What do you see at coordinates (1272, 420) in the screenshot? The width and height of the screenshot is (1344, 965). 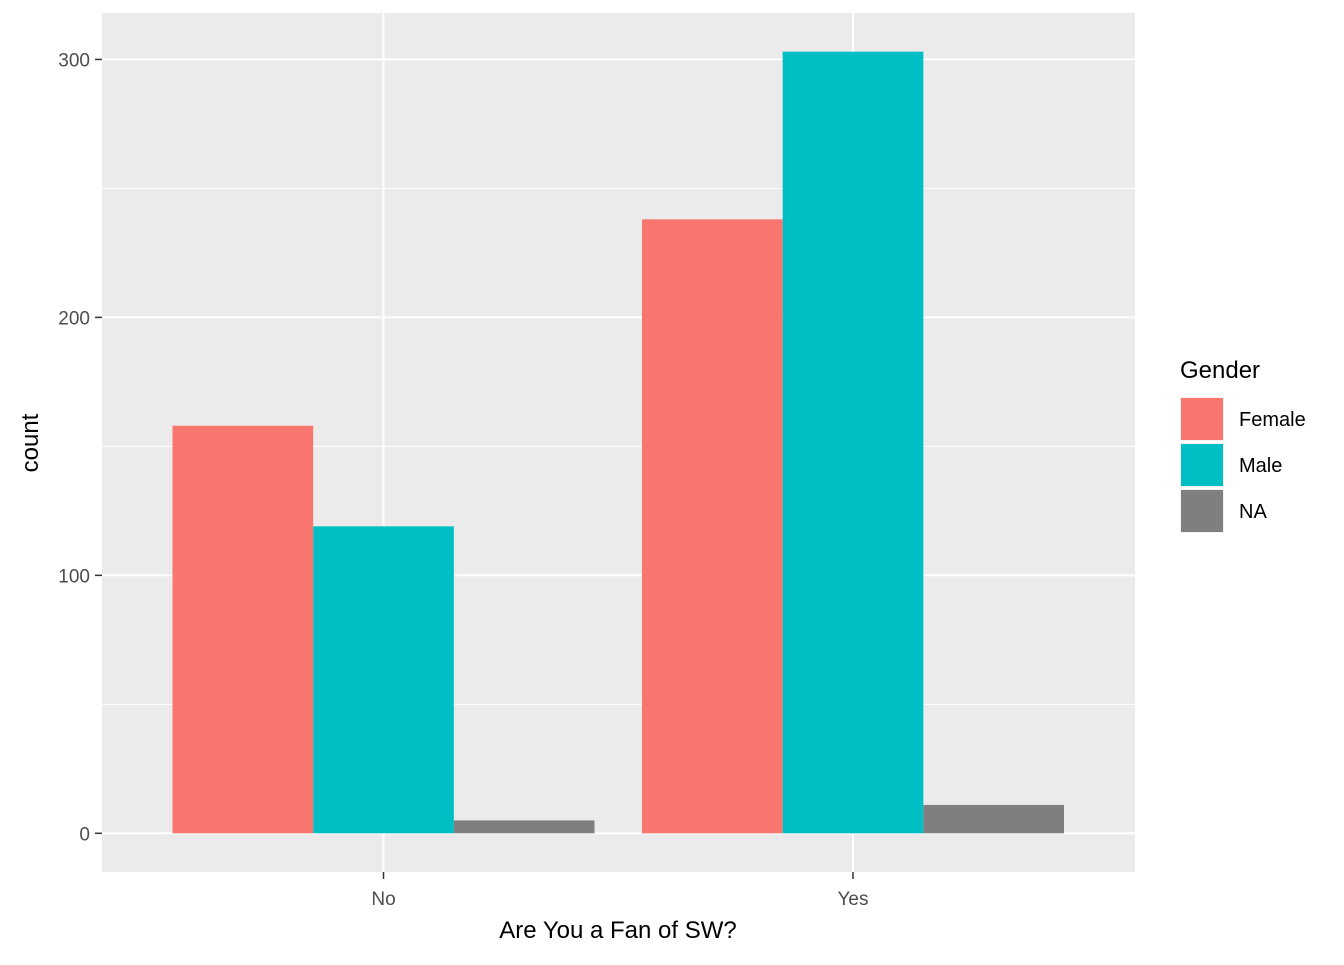 I see `legend-label-female: Female` at bounding box center [1272, 420].